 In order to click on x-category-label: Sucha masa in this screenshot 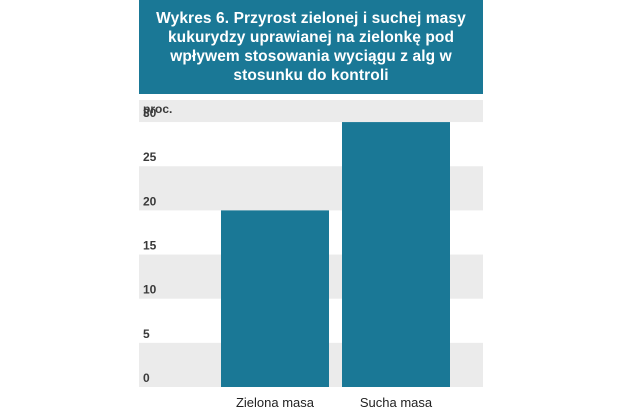, I will do `click(396, 402)`.